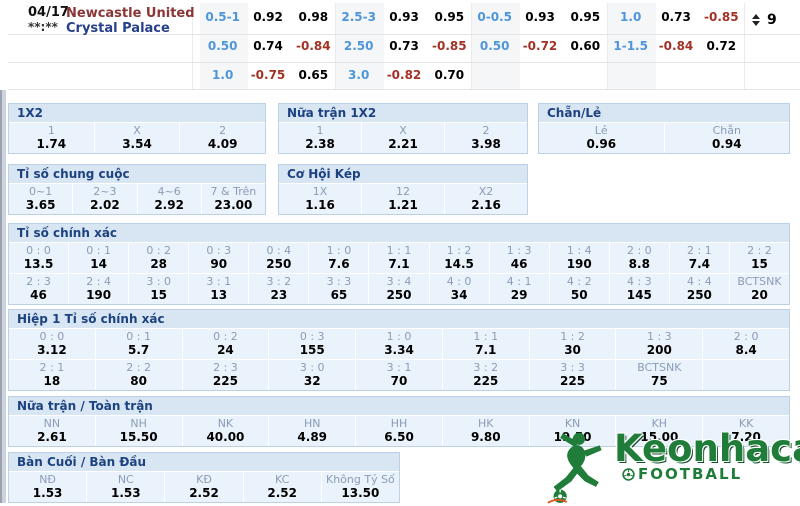 The image size is (800, 506). What do you see at coordinates (399, 264) in the screenshot?
I see `odds-value: 7.1` at bounding box center [399, 264].